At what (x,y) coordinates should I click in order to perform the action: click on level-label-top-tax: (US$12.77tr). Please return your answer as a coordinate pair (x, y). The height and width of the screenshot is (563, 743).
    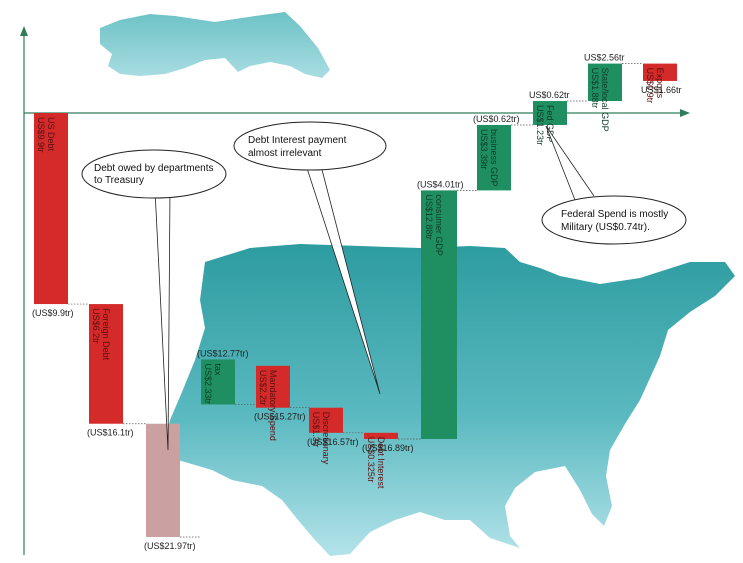
    Looking at the image, I should click on (223, 353).